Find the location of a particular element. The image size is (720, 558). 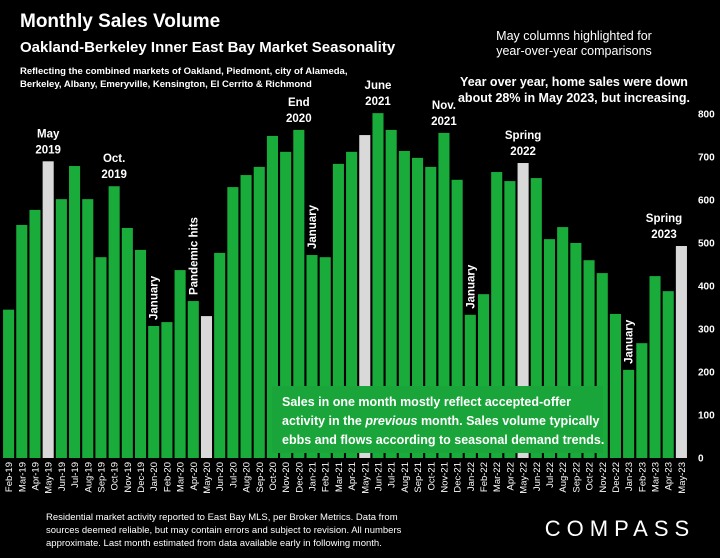

annotation: Nov. is located at coordinates (444, 106).